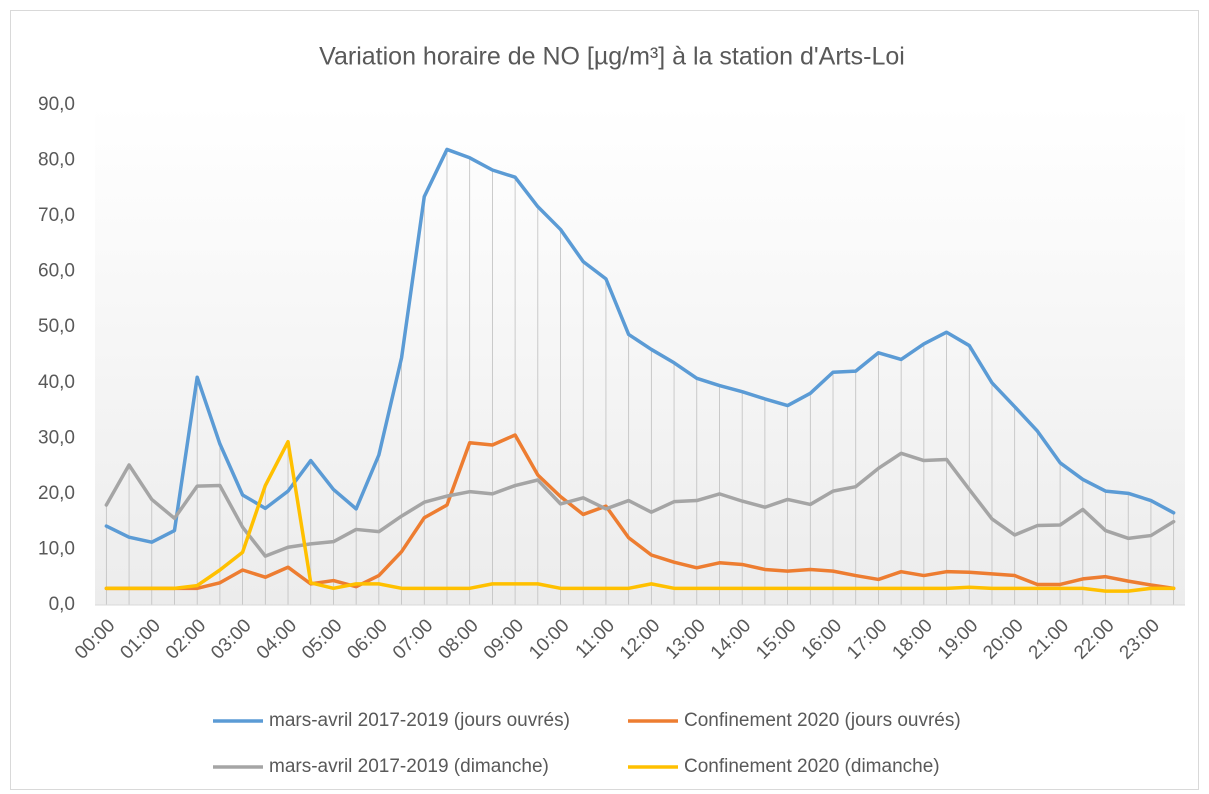 This screenshot has width=1209, height=794. Describe the element at coordinates (56, 104) in the screenshot. I see `y-tick-label: 90,0` at that location.